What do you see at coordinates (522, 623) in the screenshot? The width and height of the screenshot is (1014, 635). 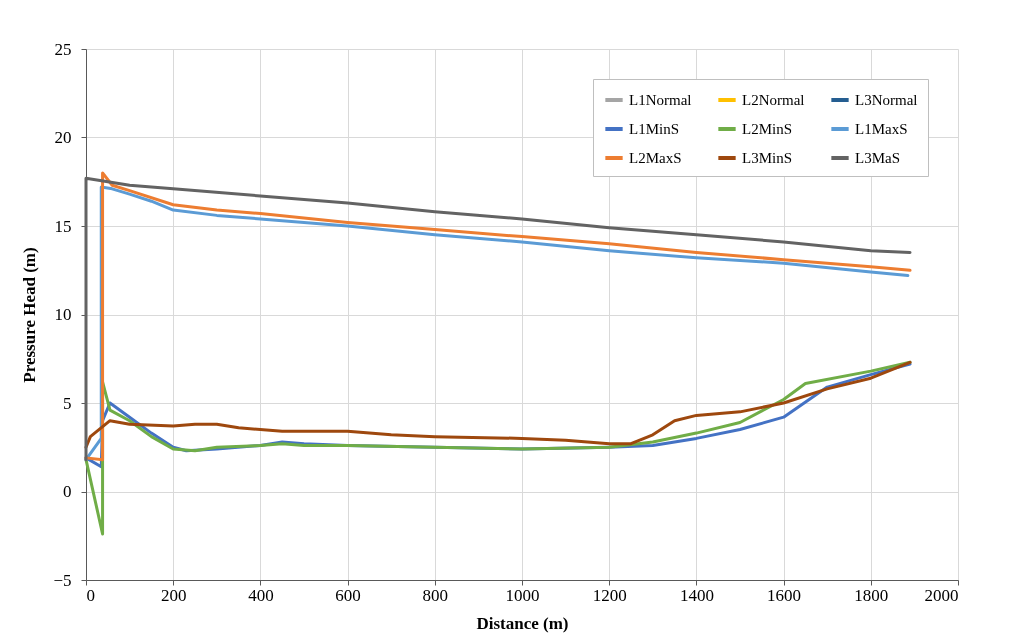 I see `x-axis-title: Distance (m)` at bounding box center [522, 623].